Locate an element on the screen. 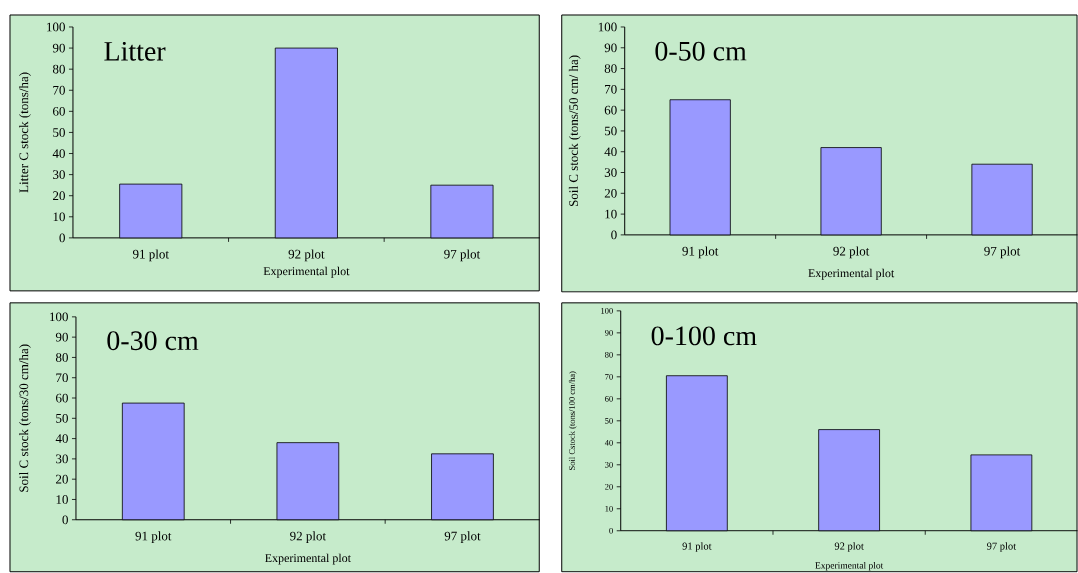 The height and width of the screenshot is (573, 1078). chart-title: 0-30 cm is located at coordinates (153, 341).